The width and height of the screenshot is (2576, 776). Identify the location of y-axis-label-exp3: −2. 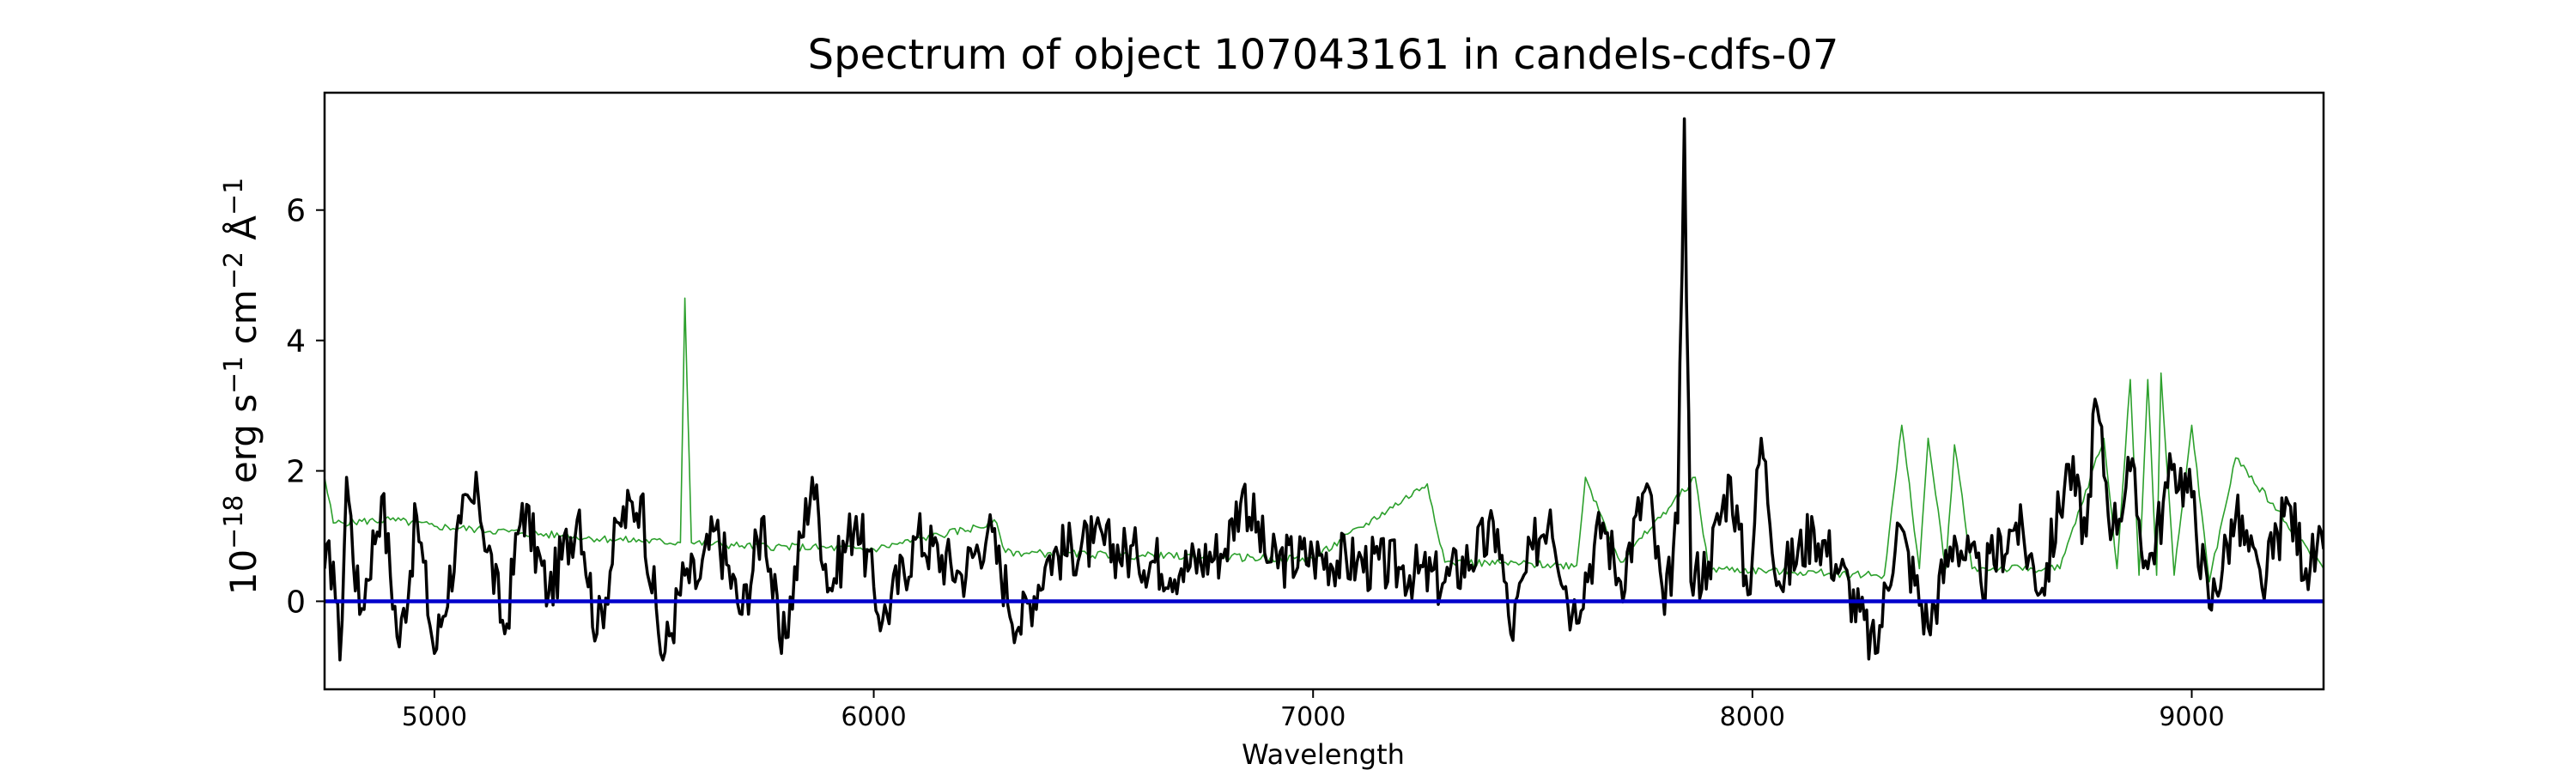
(234, 271).